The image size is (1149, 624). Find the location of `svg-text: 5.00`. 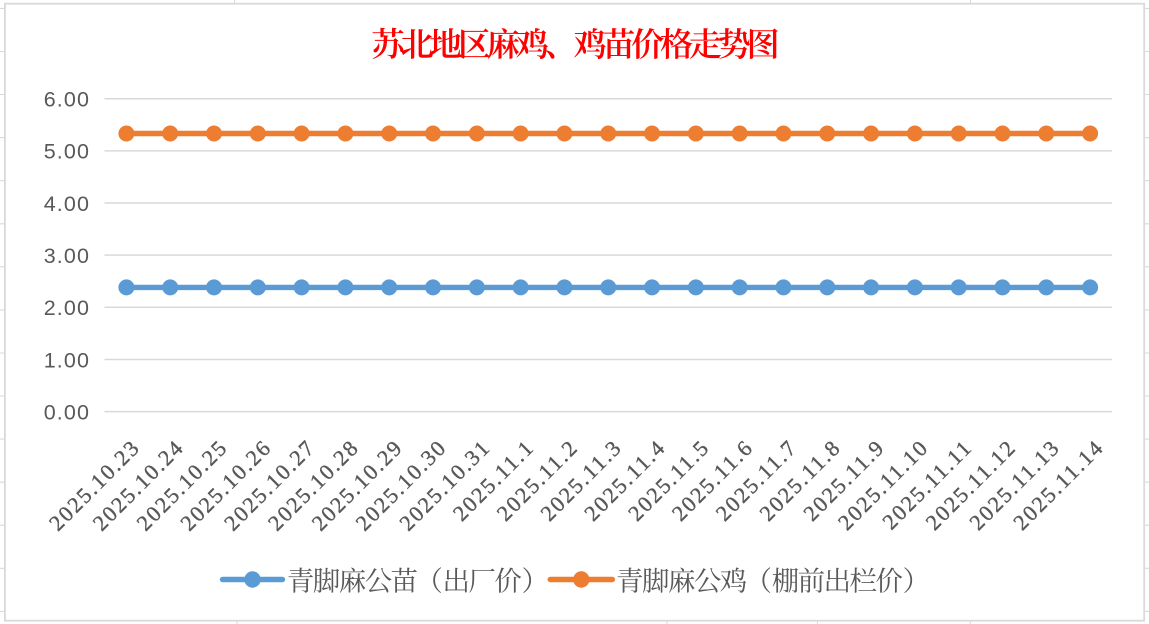

svg-text: 5.00 is located at coordinates (67, 152).